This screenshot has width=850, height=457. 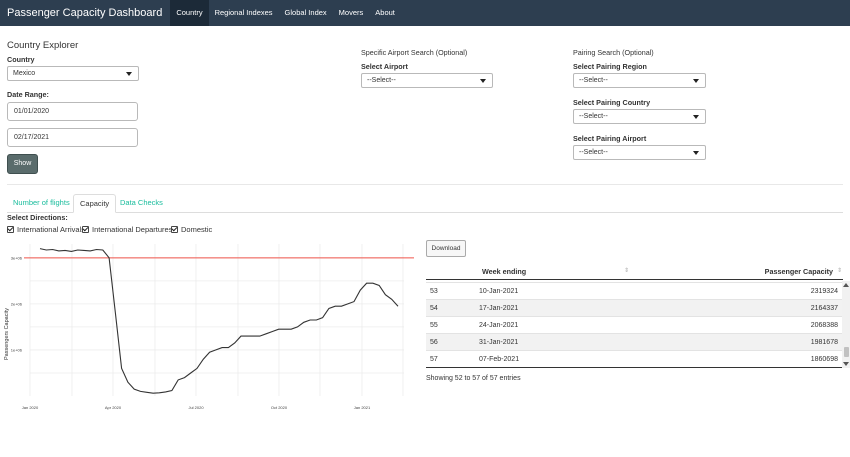 I want to click on chart-grid, so click(x=216, y=320).